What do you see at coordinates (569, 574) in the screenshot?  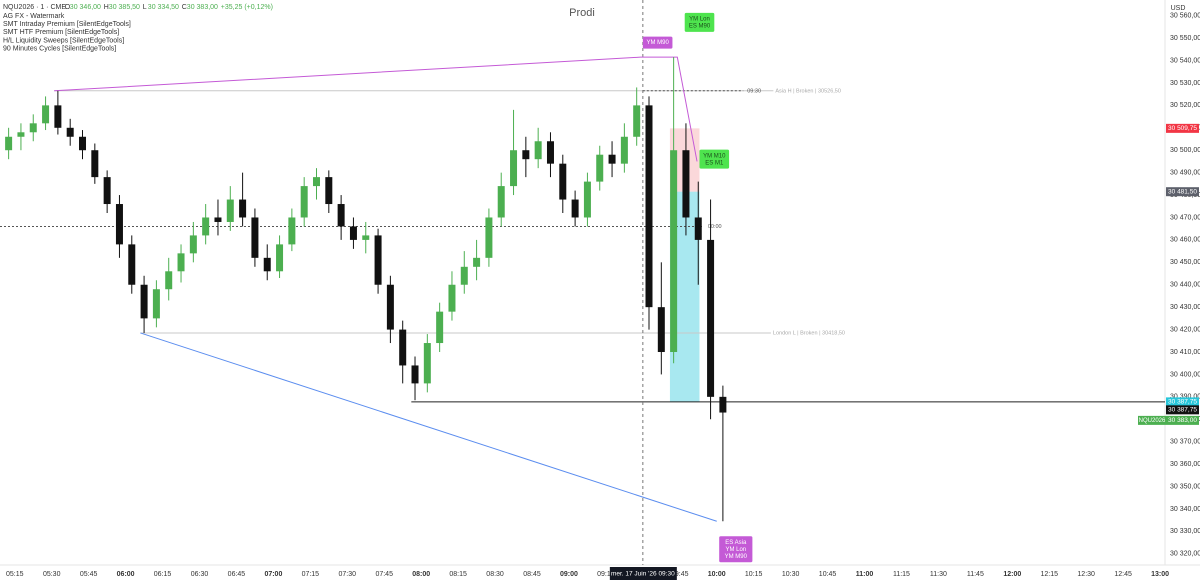 I see `x-tick-label: 09:00` at bounding box center [569, 574].